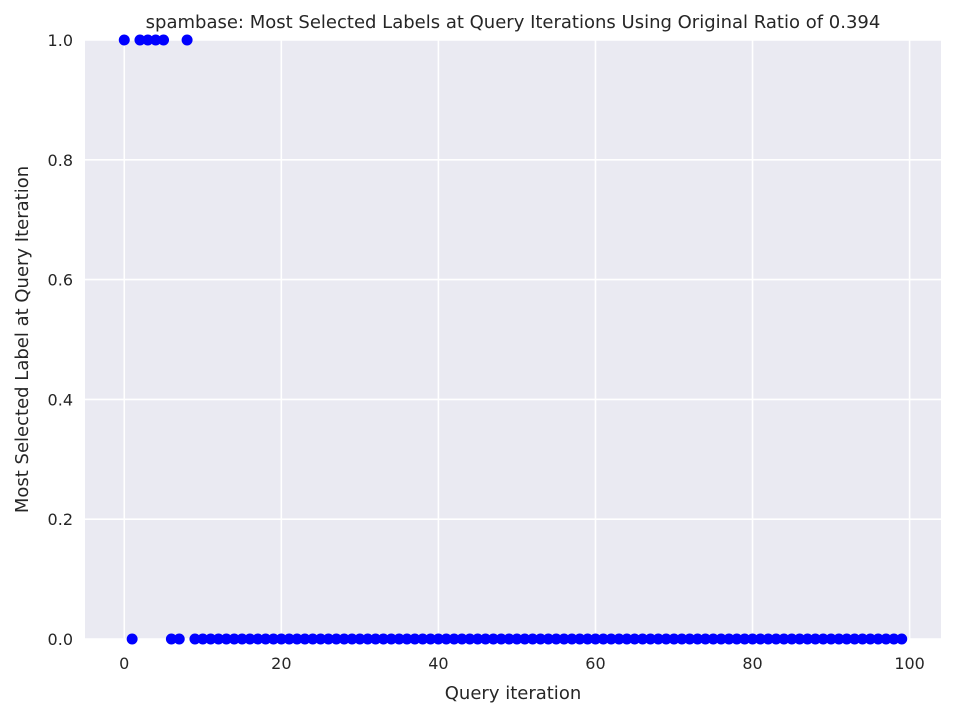  I want to click on x-tick-label: 0, so click(124, 663).